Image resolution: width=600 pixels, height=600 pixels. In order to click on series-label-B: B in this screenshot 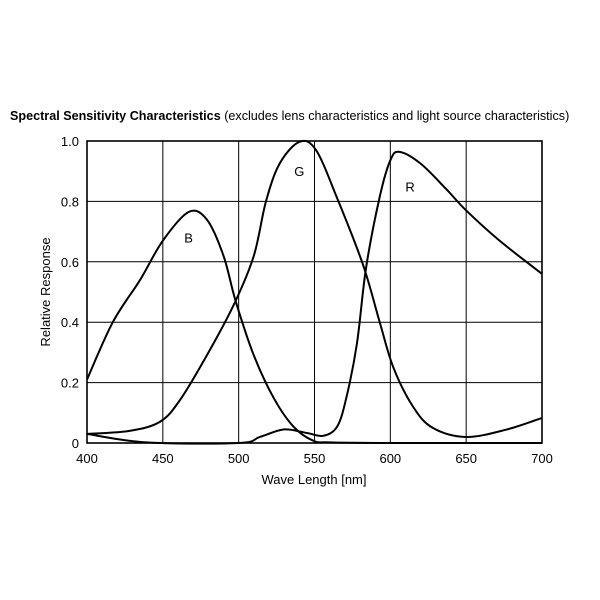, I will do `click(188, 238)`.